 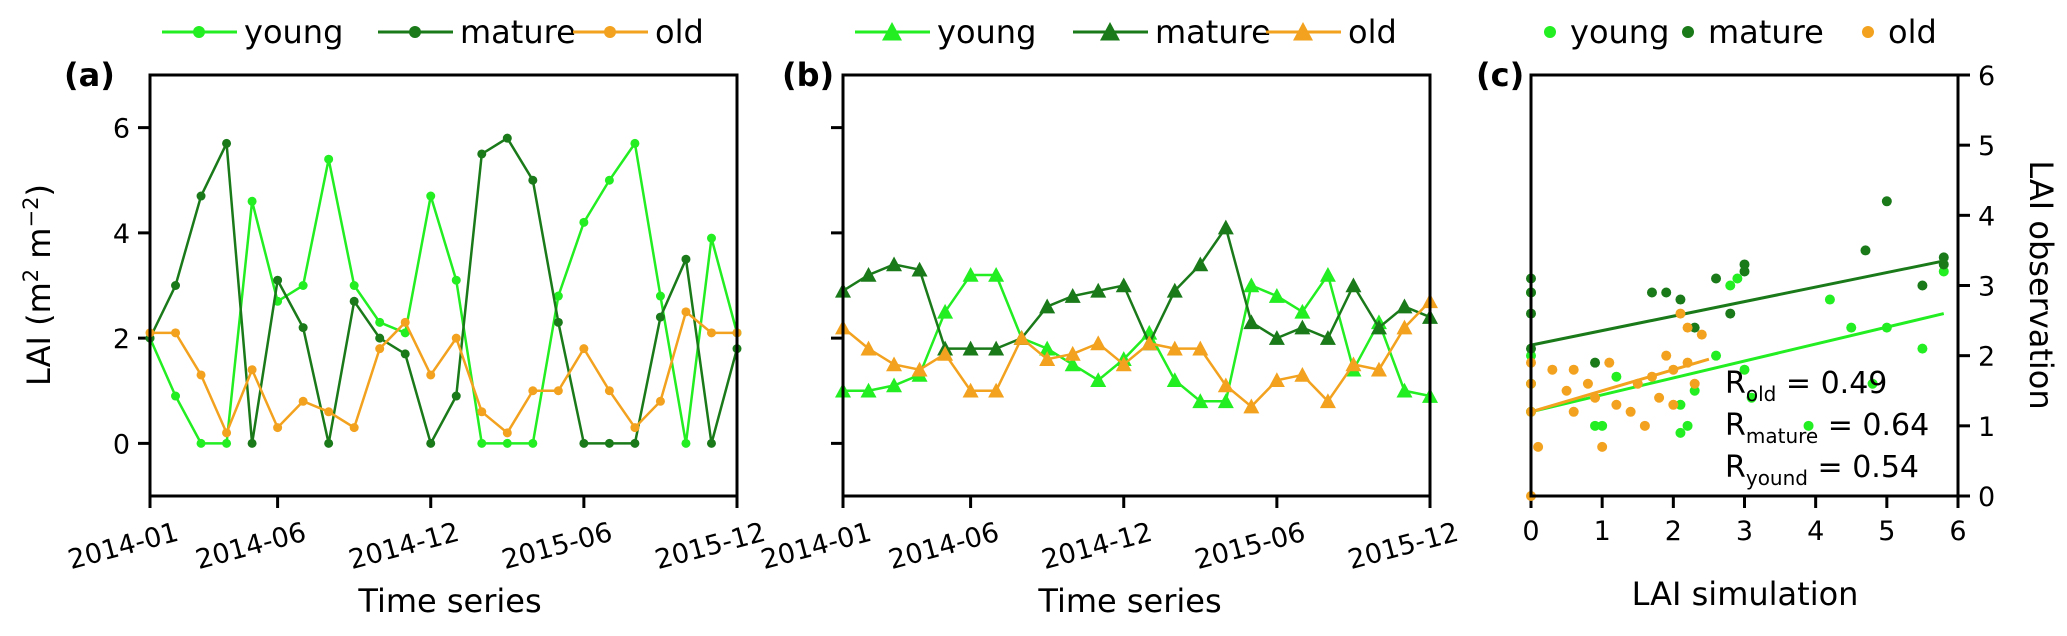 I want to click on series-line-old, so click(x=443, y=373).